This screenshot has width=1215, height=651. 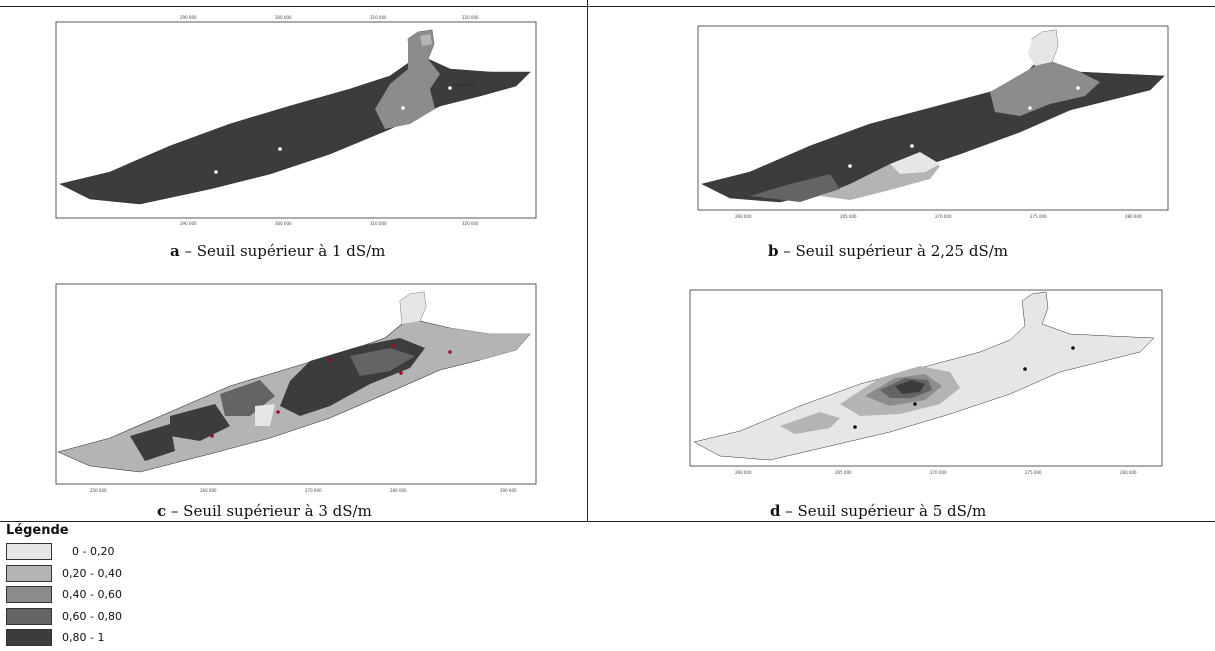 What do you see at coordinates (329, 223) in the screenshot?
I see `bottom-ticks-a: 290 000 300 000 310 000 320 000` at bounding box center [329, 223].